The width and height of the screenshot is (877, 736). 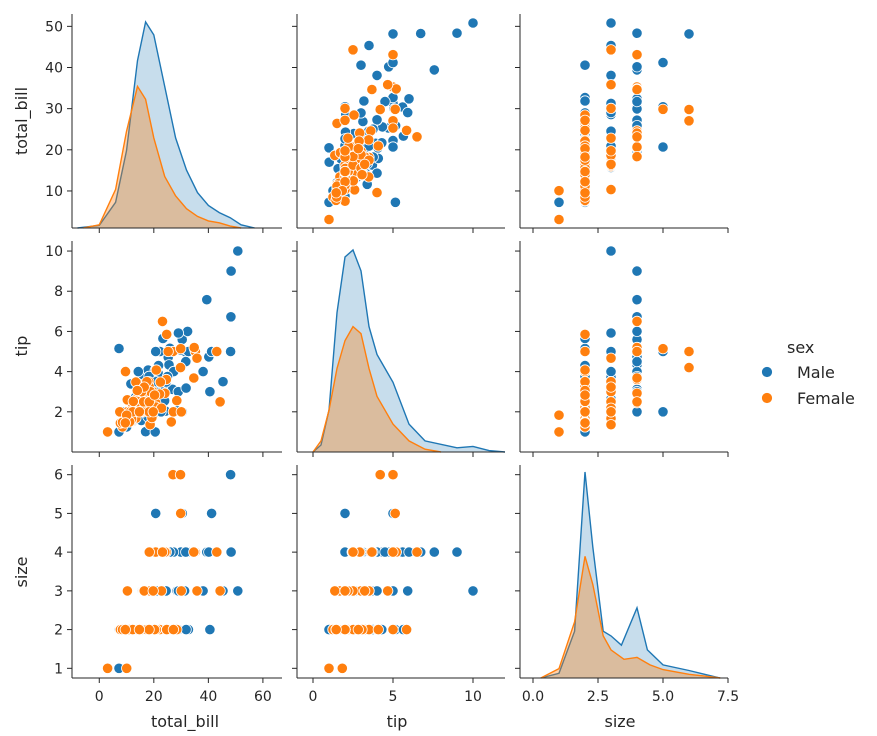 I want to click on y-tick-label: 50, so click(x=54, y=27).